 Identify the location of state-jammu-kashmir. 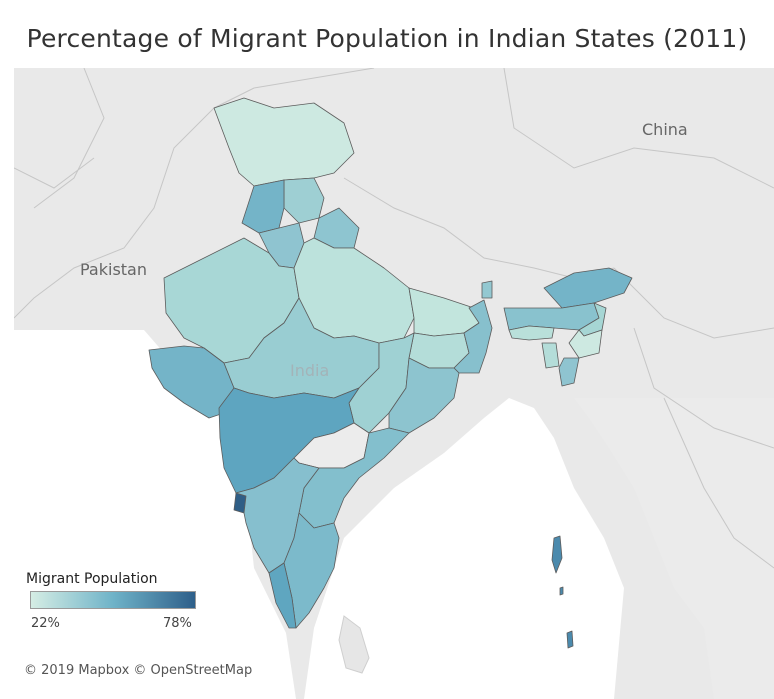
(284, 142).